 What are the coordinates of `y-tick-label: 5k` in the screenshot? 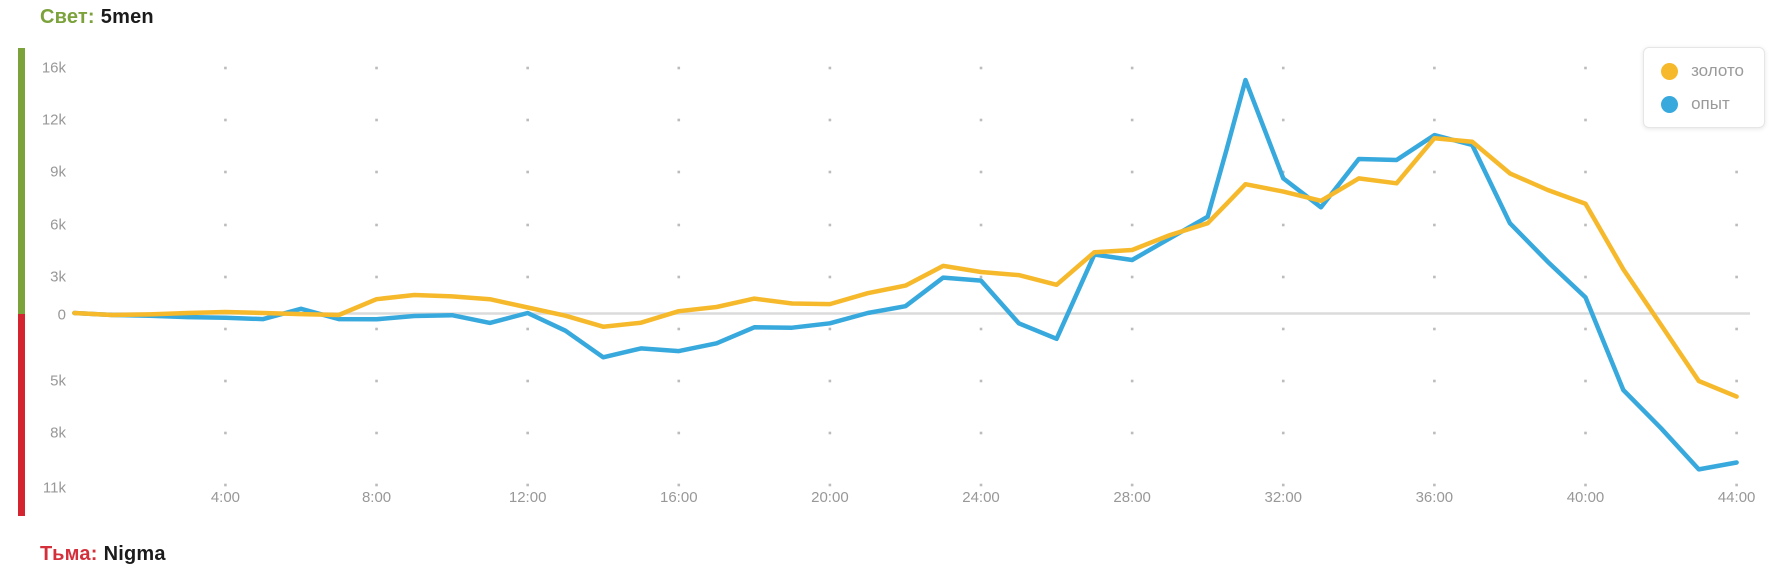 It's located at (58, 381).